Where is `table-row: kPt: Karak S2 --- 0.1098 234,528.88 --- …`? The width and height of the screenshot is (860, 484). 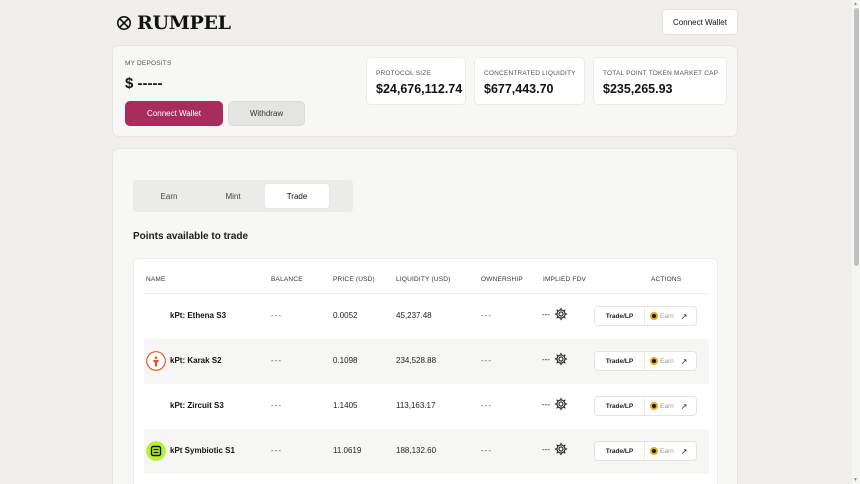 table-row: kPt: Karak S2 --- 0.1098 234,528.88 --- … is located at coordinates (426, 361).